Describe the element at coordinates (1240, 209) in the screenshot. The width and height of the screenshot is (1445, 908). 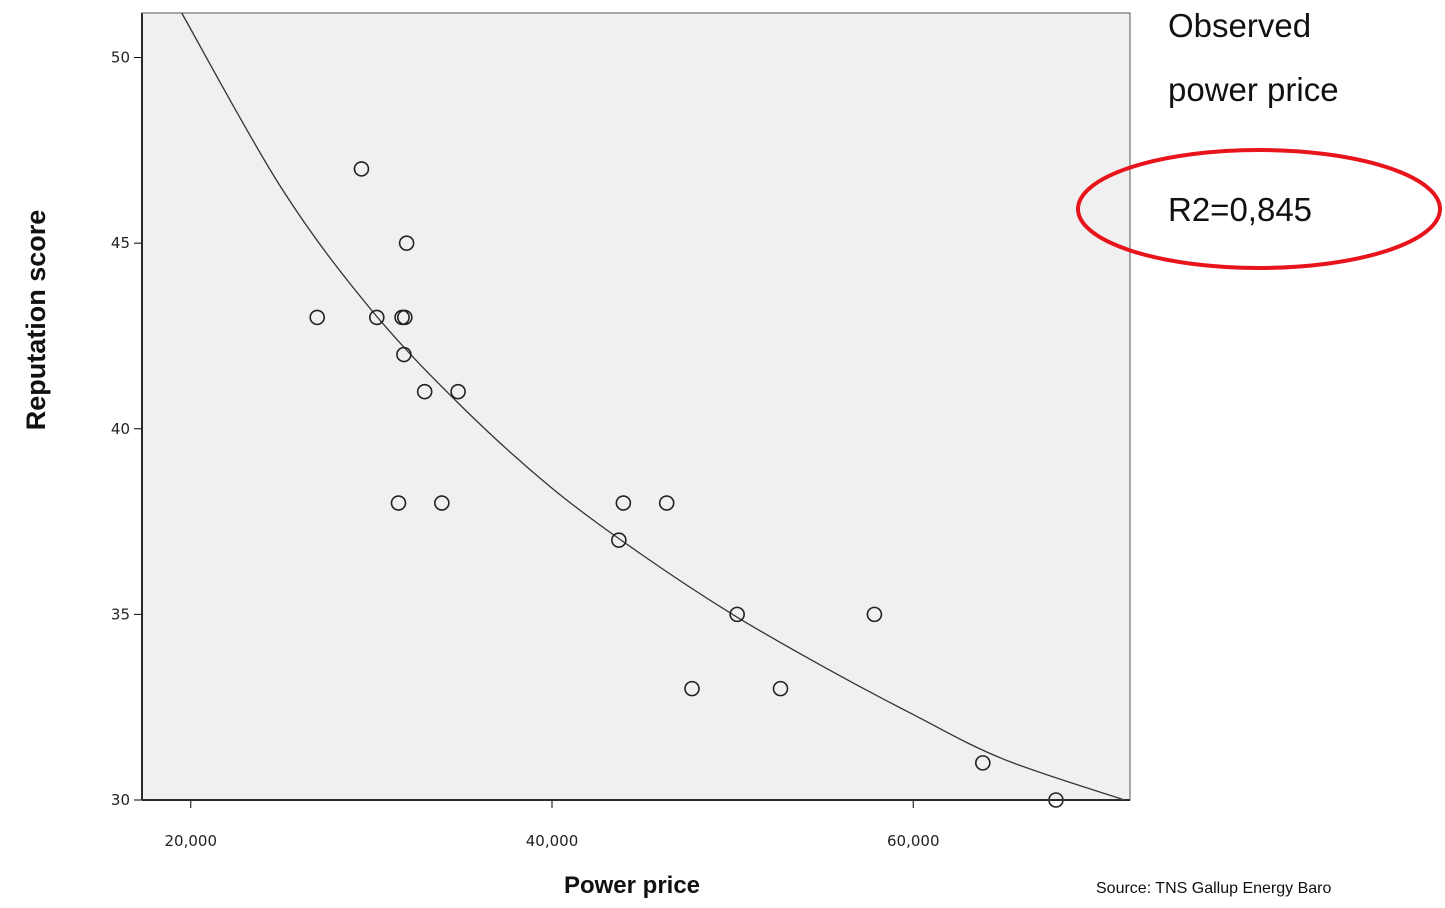
I see `r2-label: R2=0,845` at that location.